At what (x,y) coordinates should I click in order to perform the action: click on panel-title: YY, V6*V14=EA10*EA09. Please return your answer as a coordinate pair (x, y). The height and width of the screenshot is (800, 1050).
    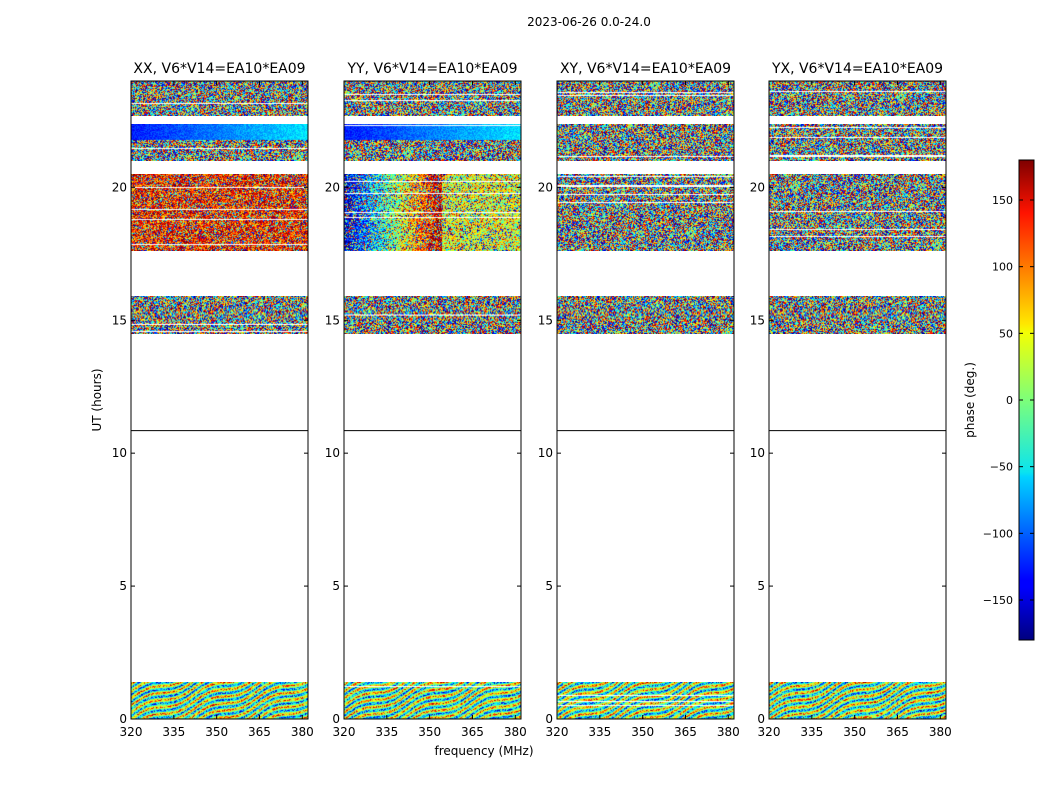
    Looking at the image, I should click on (431, 69).